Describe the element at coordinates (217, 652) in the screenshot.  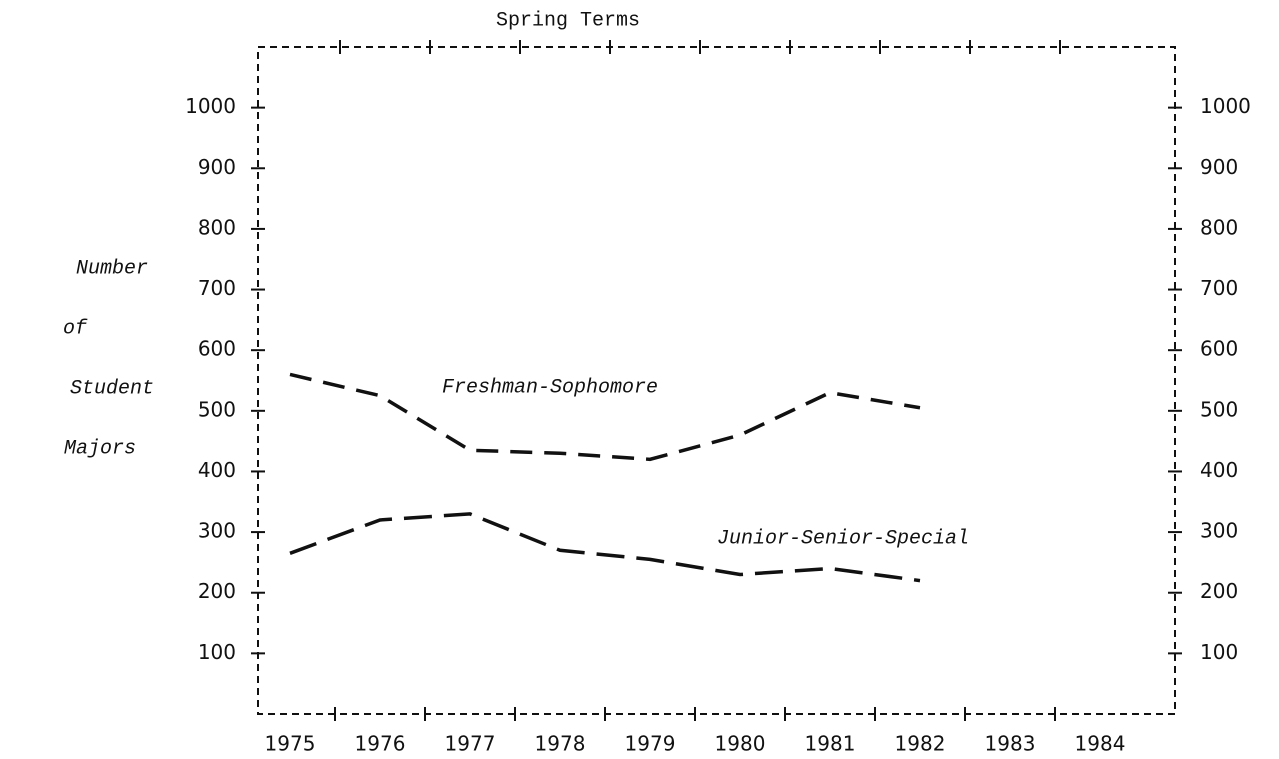
I see `y-tick-label: 100` at that location.